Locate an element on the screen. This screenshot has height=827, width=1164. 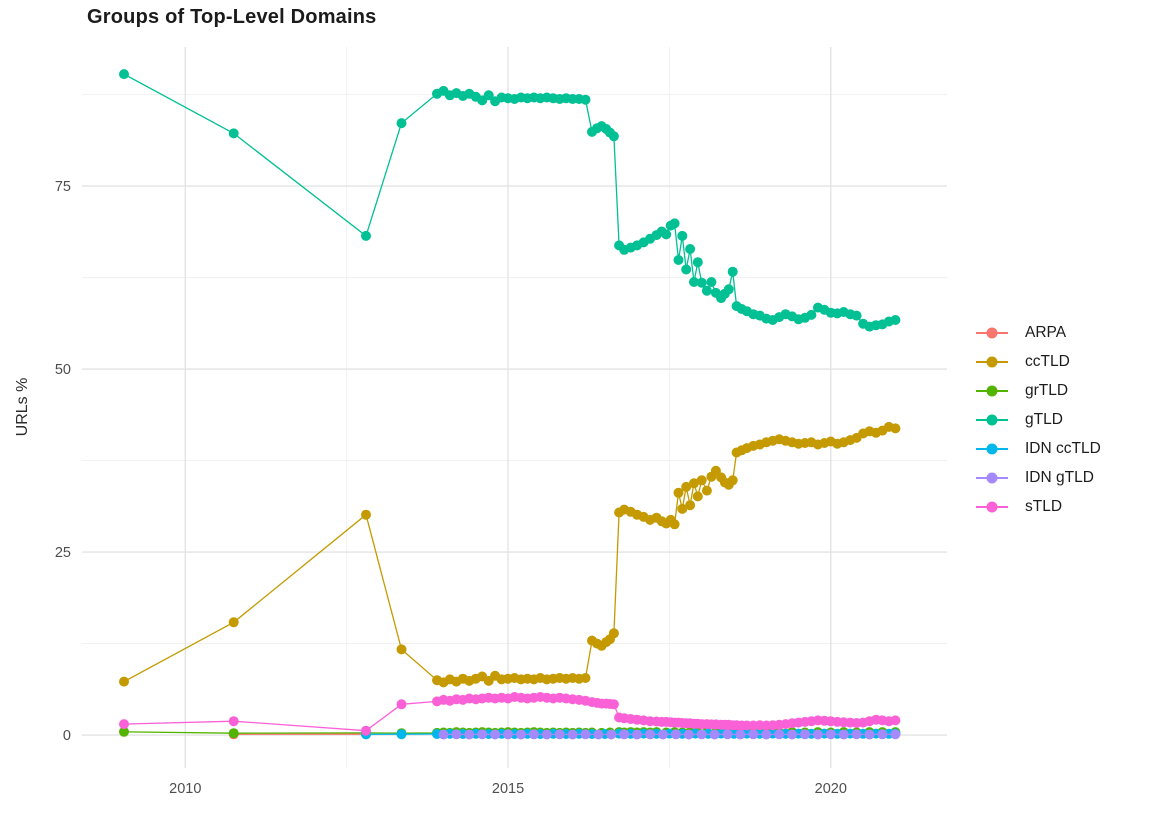
series-idn-gtld is located at coordinates (669, 734).